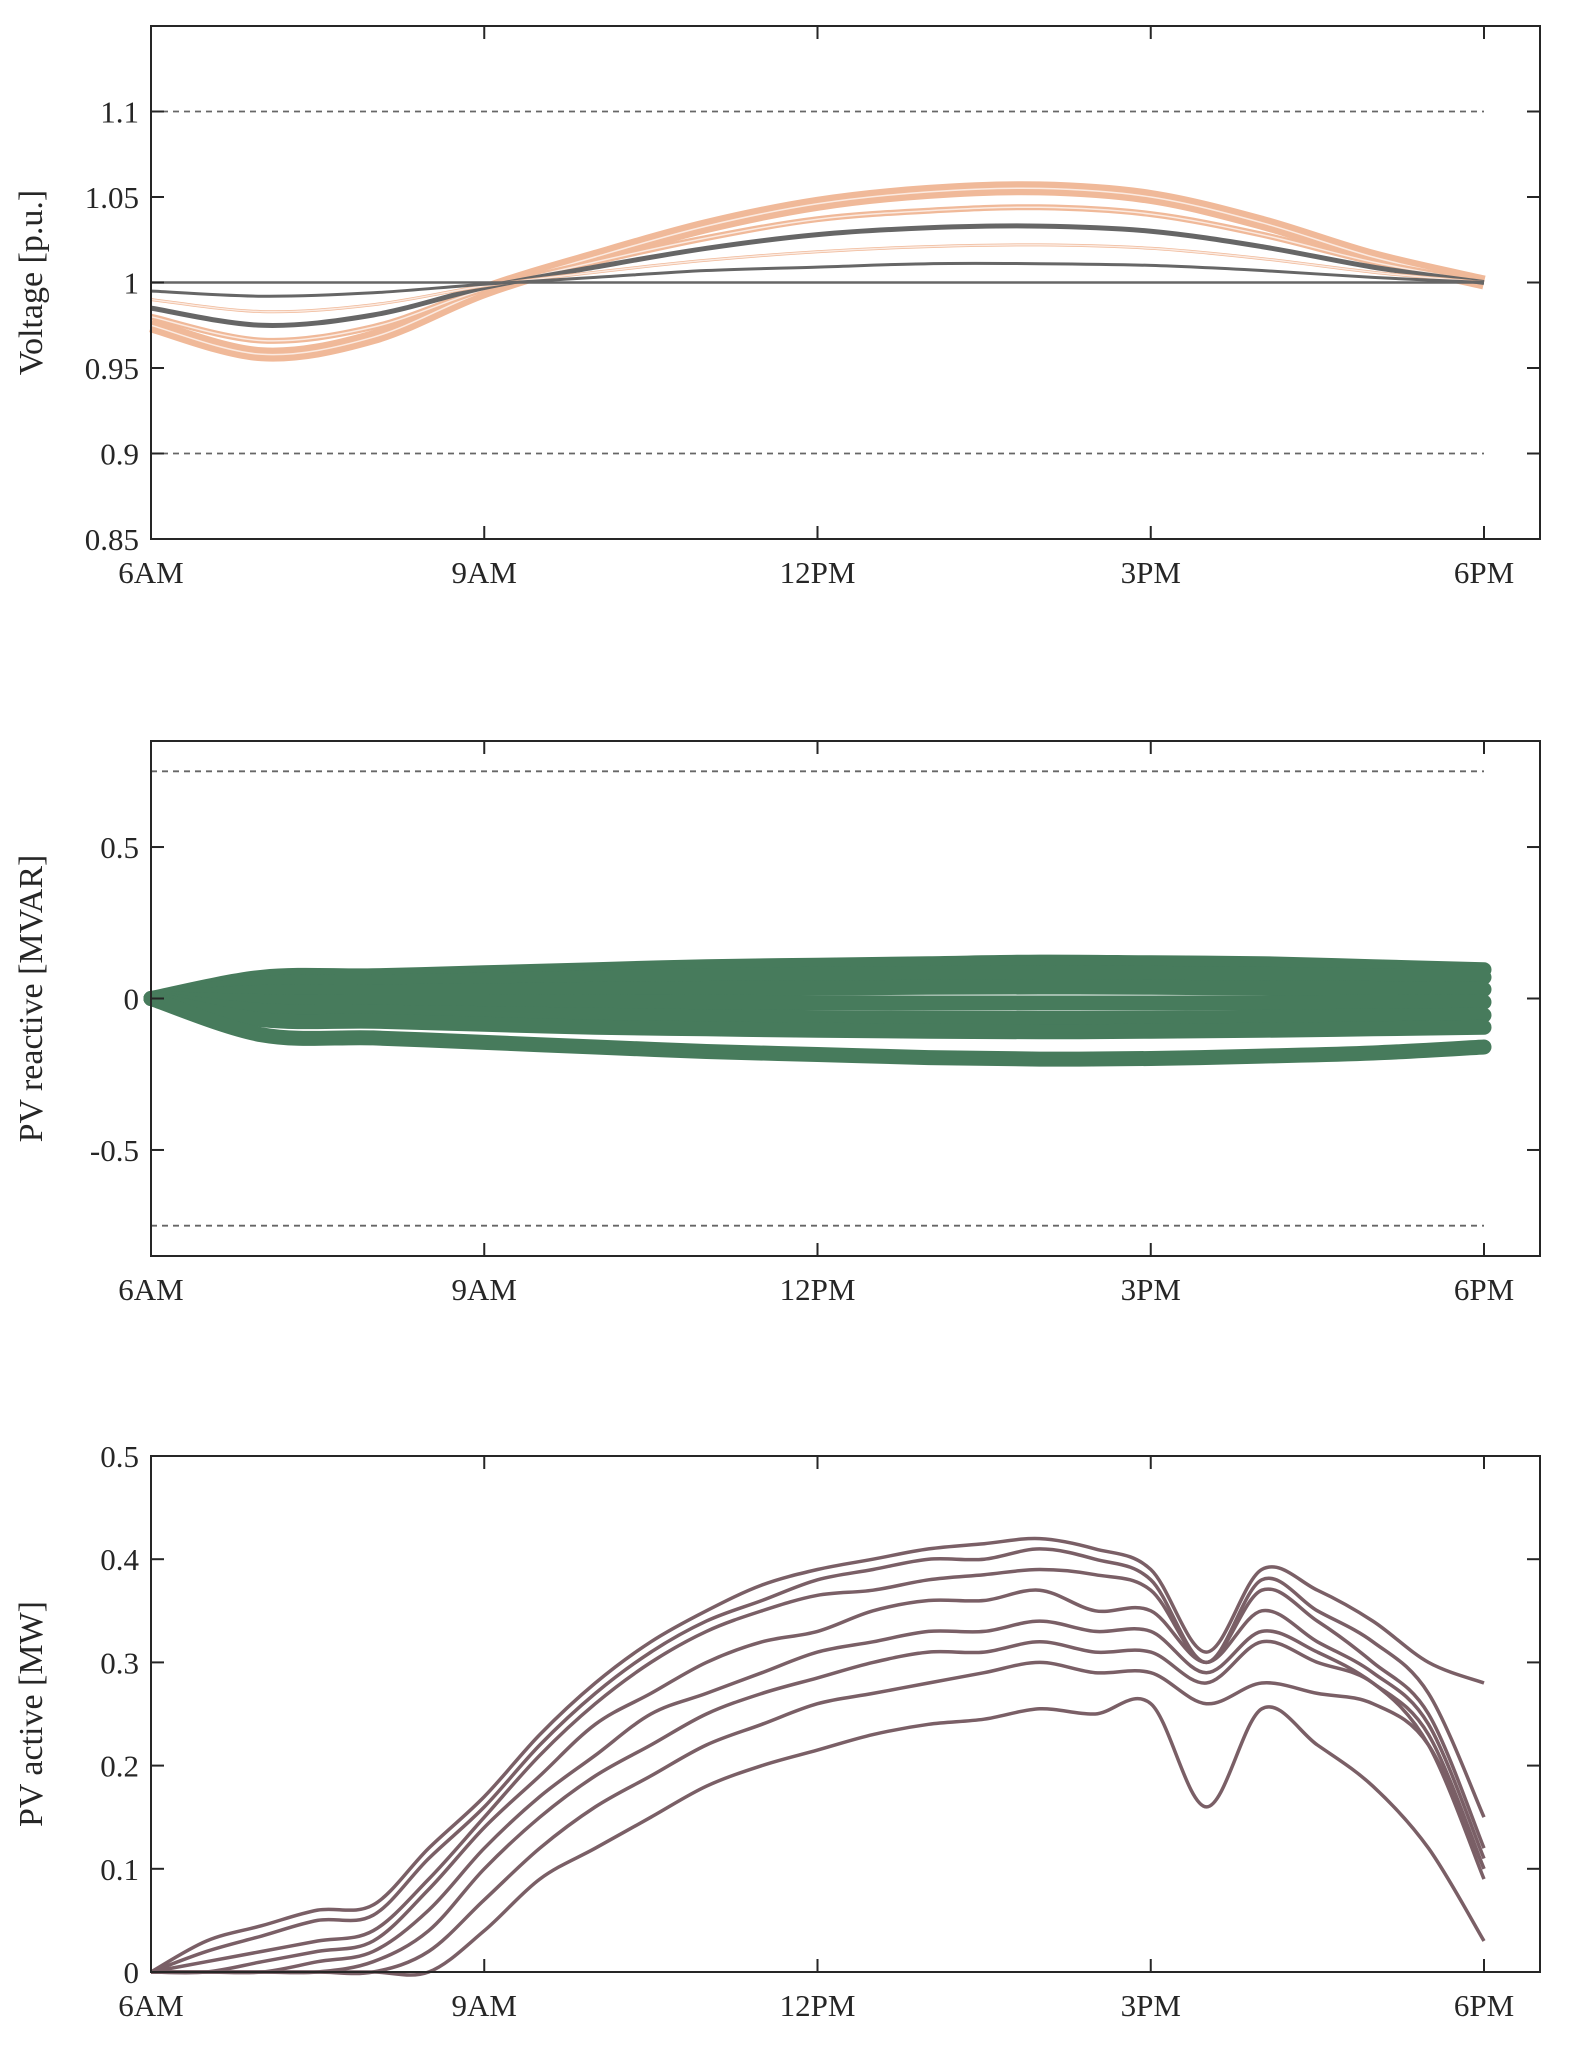  What do you see at coordinates (112, 368) in the screenshot?
I see `y-tick-label: 0.95` at bounding box center [112, 368].